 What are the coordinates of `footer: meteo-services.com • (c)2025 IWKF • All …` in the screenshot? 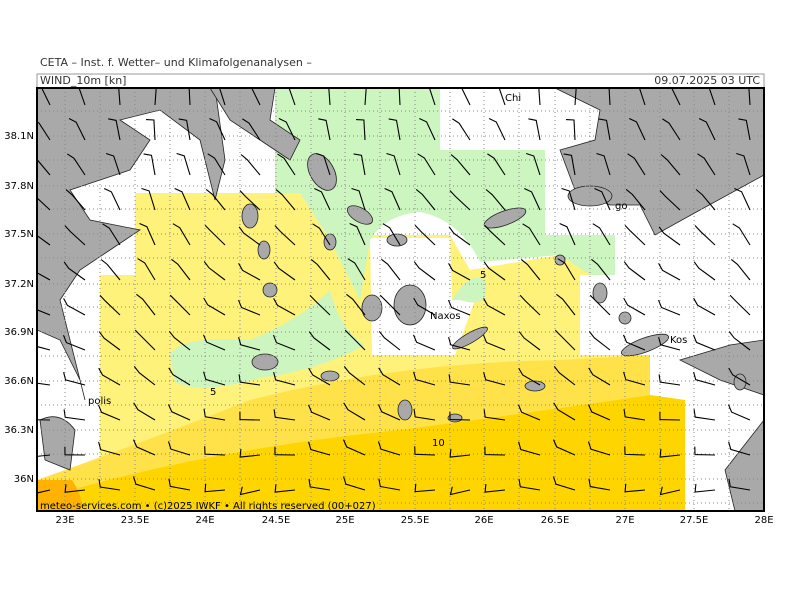 It's located at (208, 506).